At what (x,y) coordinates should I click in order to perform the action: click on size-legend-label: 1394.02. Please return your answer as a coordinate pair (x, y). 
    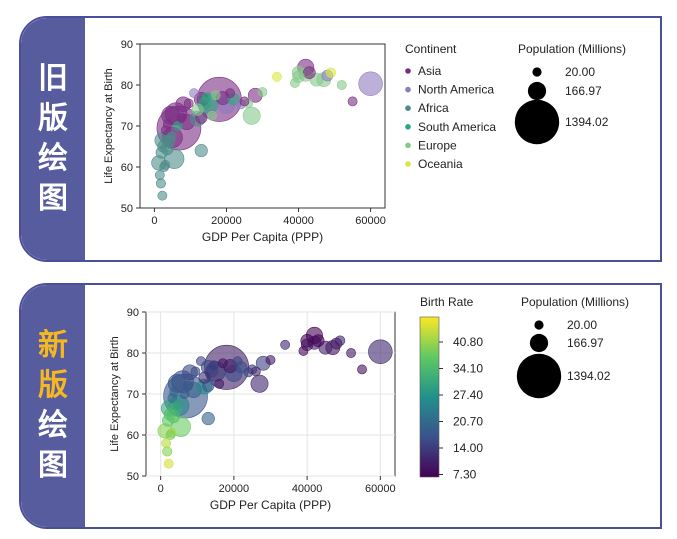
    Looking at the image, I should click on (589, 376).